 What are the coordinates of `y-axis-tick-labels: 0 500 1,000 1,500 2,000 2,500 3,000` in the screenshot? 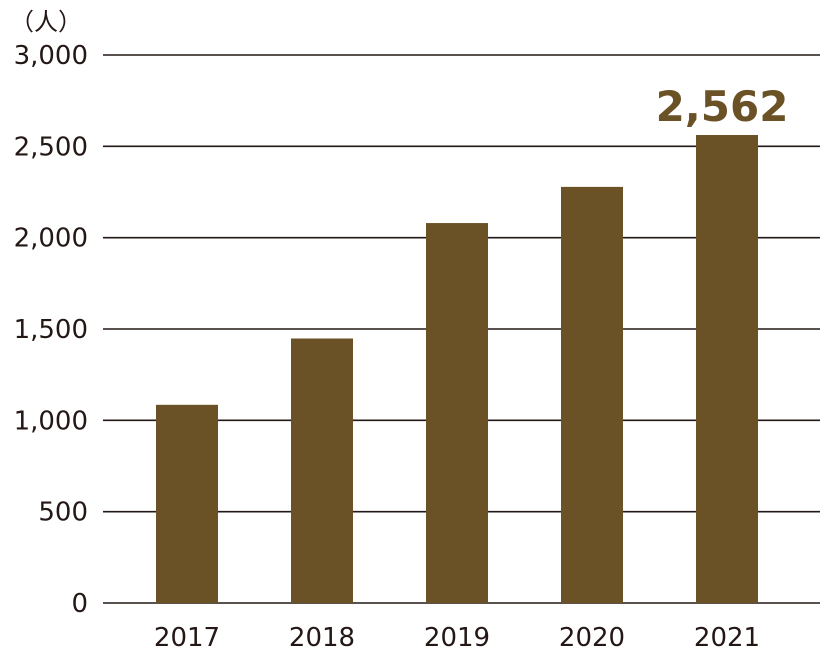 It's located at (51, 330).